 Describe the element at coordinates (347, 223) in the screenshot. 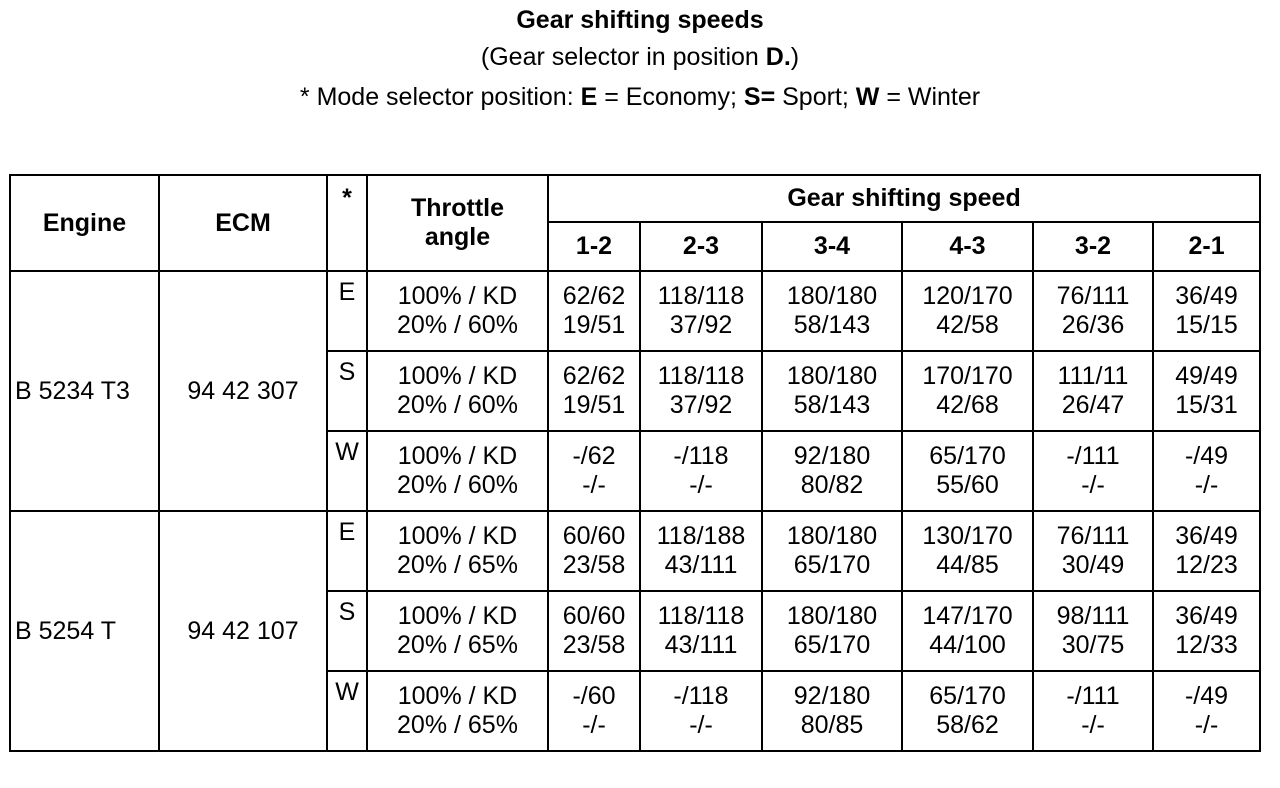

I see `header-mode: *` at that location.